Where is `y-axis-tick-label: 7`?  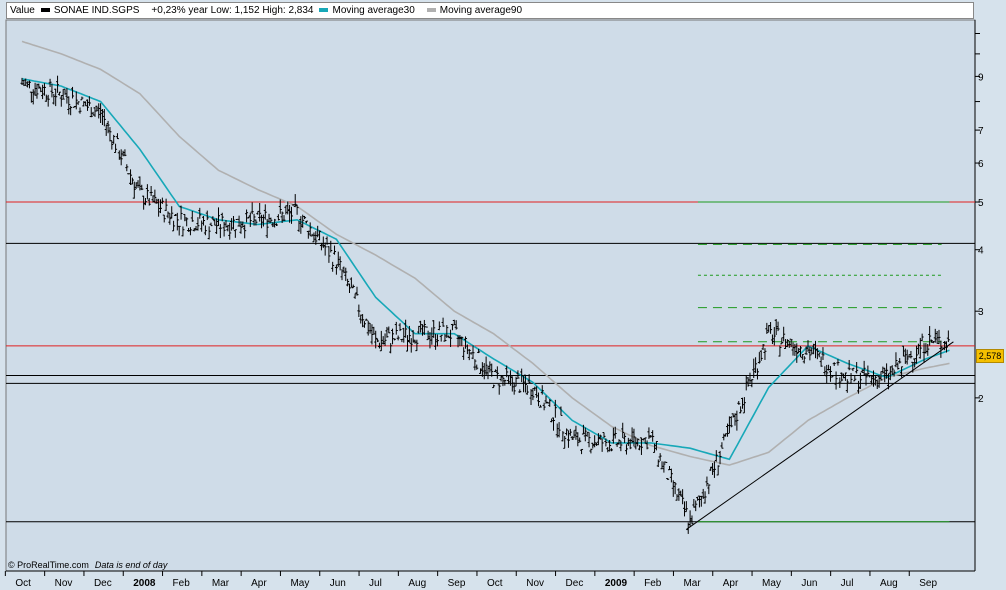 y-axis-tick-label: 7 is located at coordinates (981, 131).